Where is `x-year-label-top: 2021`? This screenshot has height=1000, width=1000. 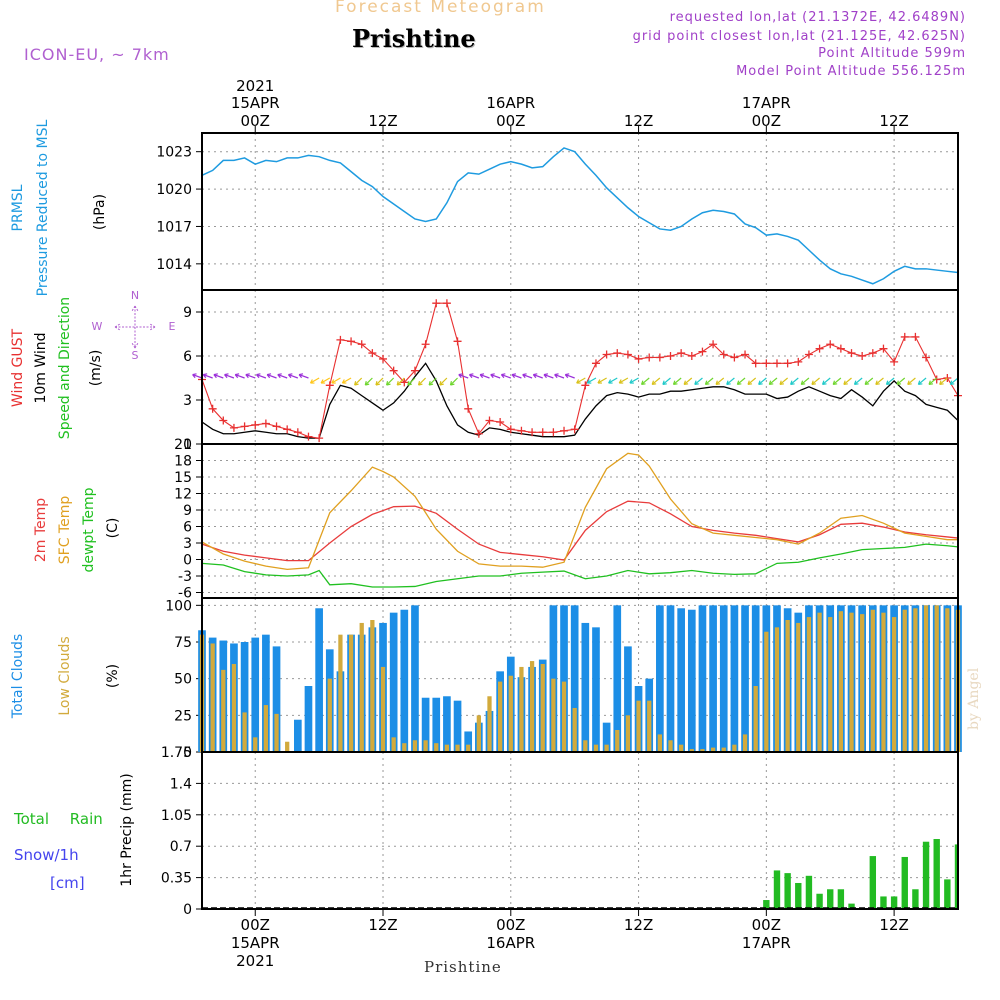
x-year-label-top: 2021 is located at coordinates (255, 86).